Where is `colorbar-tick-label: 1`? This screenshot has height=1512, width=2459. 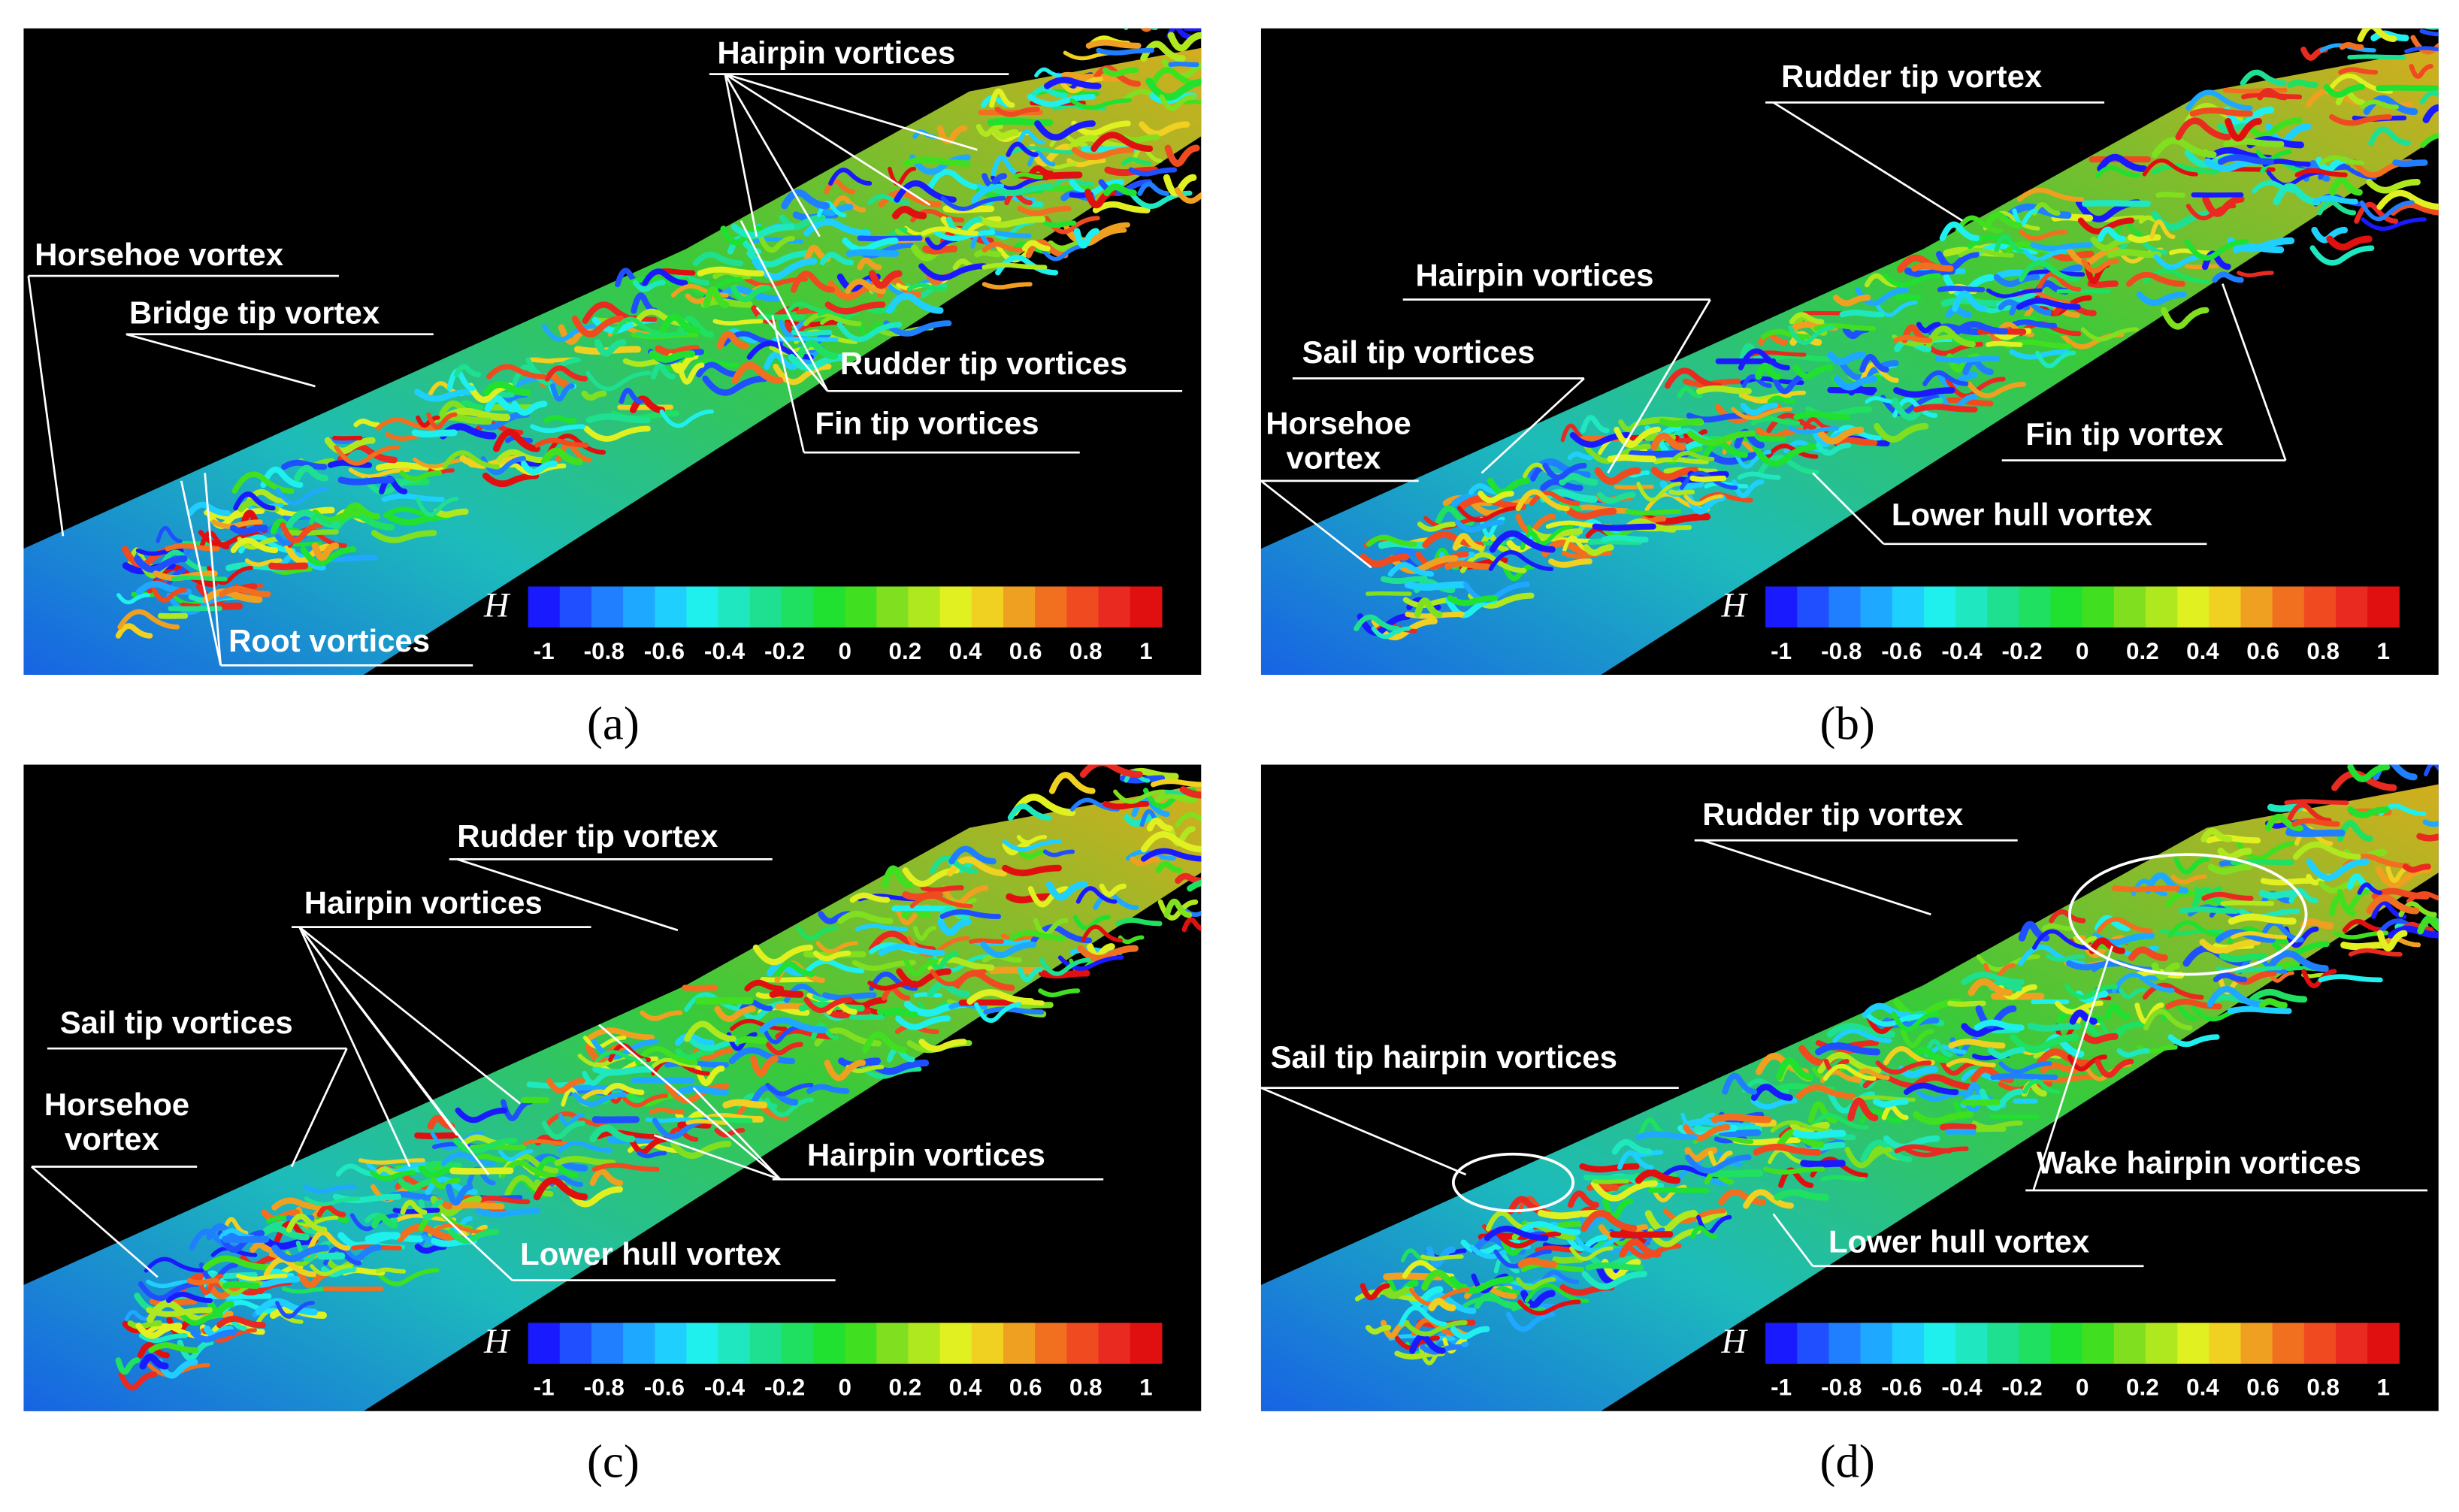
colorbar-tick-label: 1 is located at coordinates (2383, 651).